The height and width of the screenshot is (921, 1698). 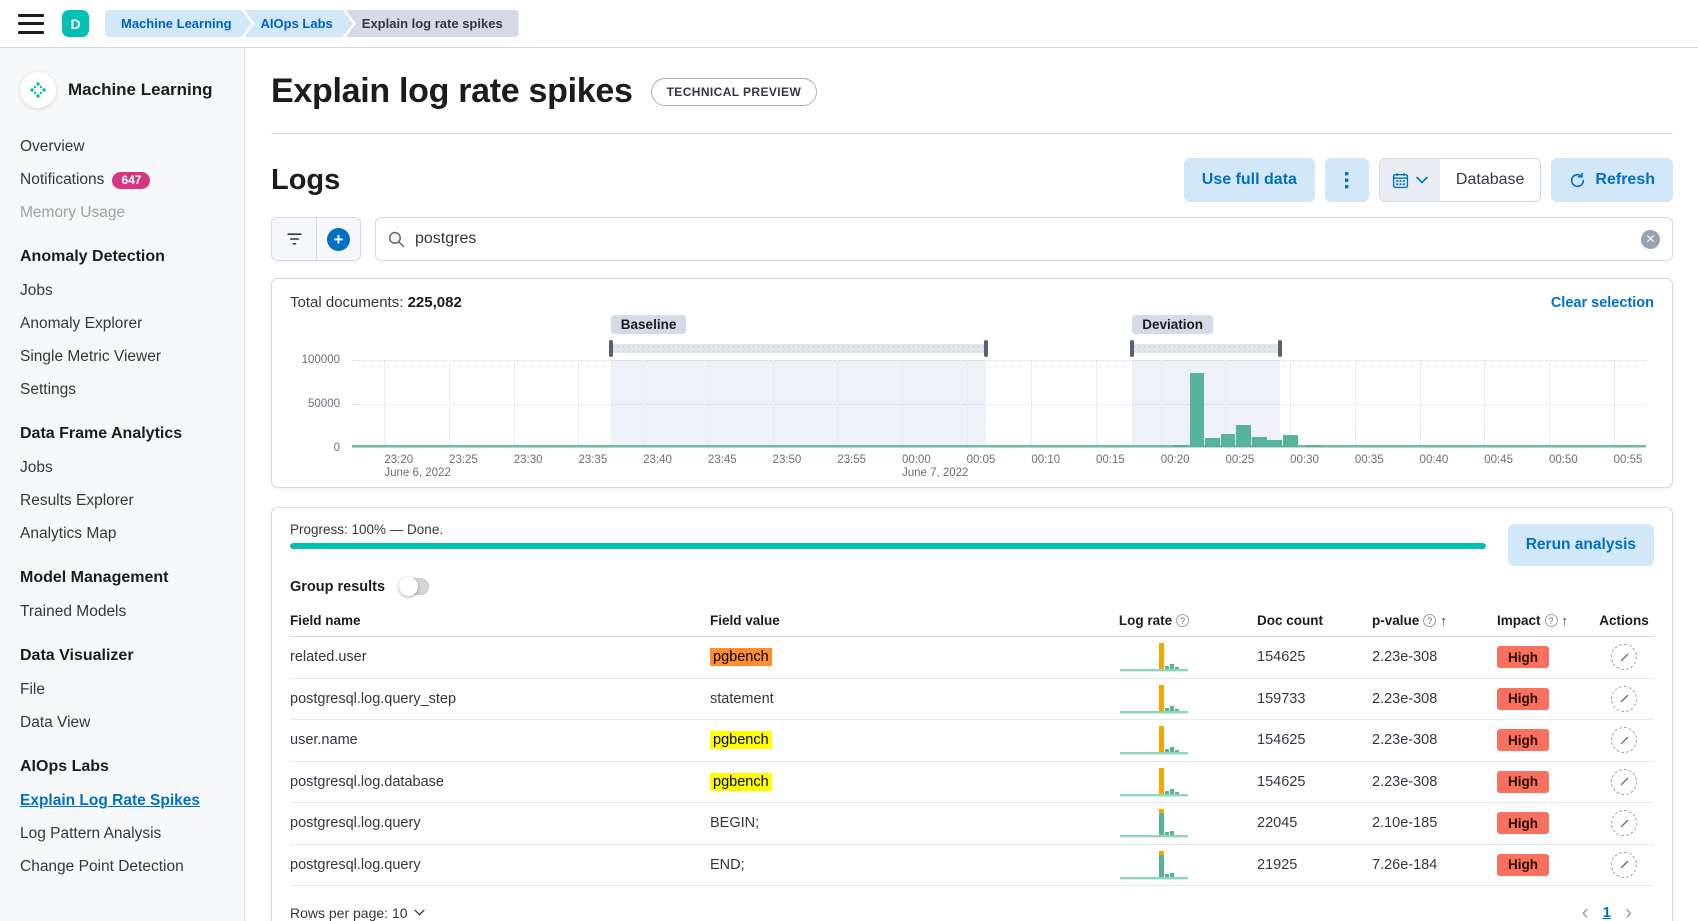 I want to click on col-impact: Impact? ↑, so click(x=1533, y=620).